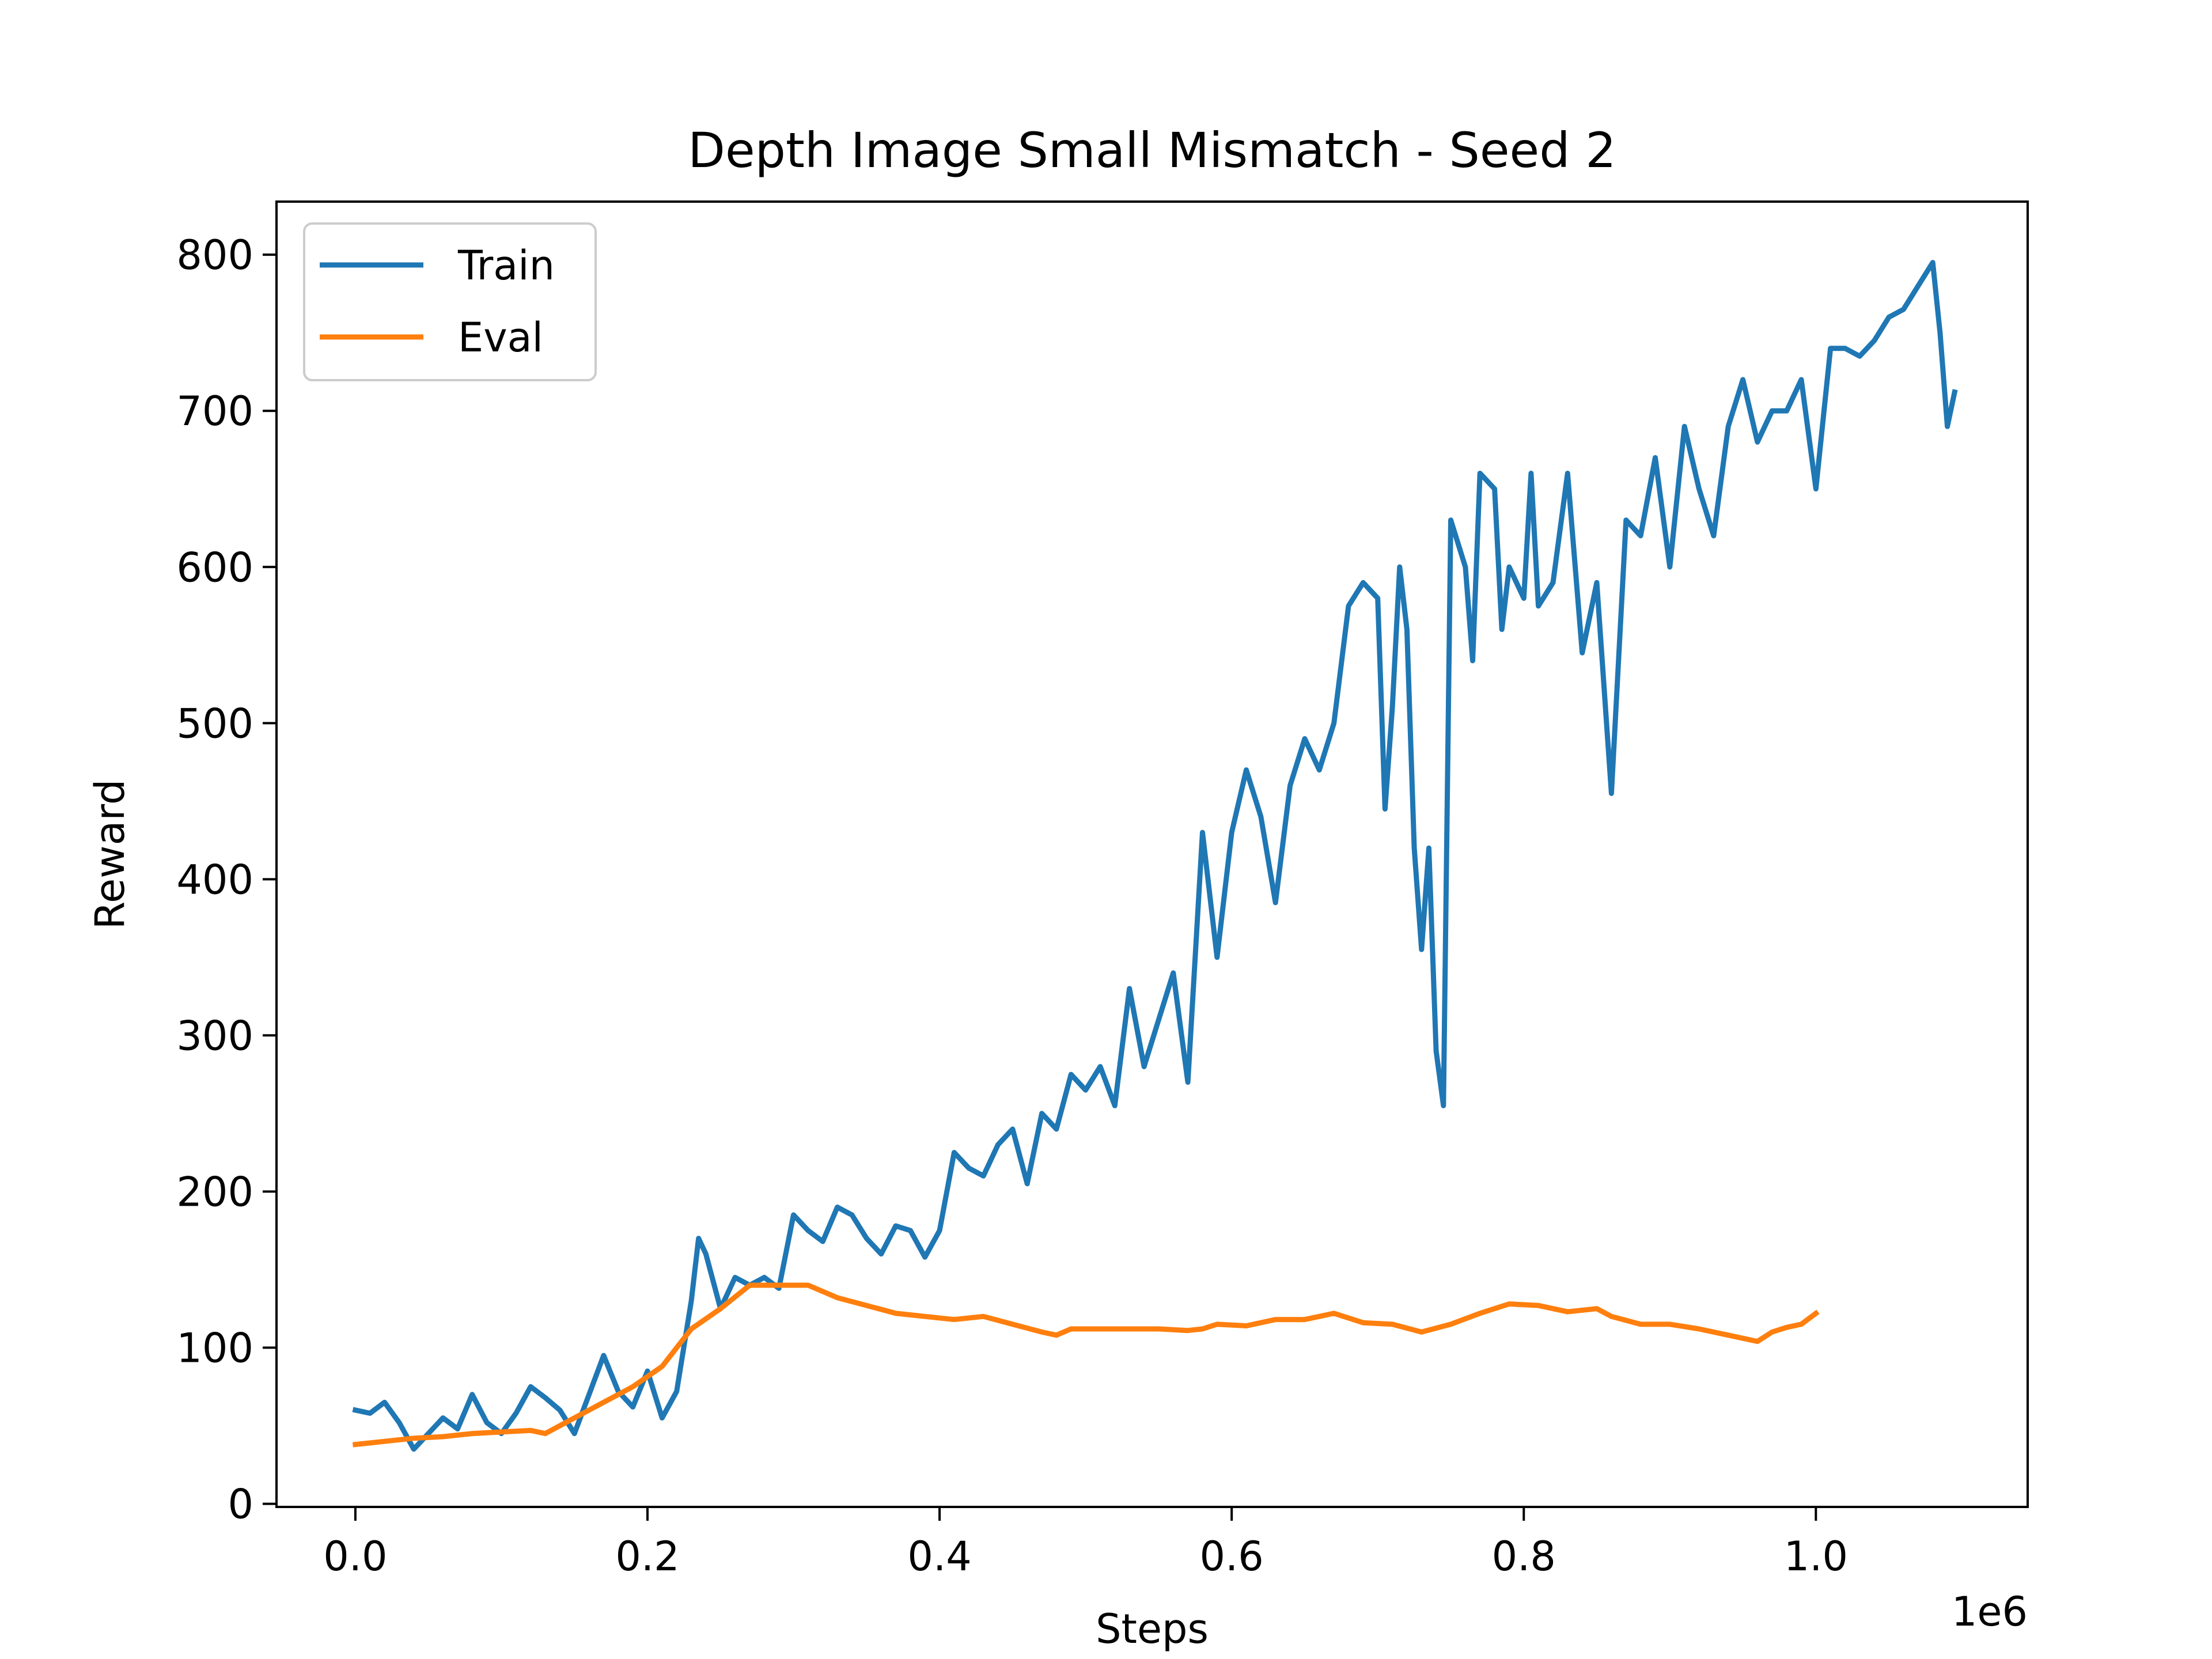 This screenshot has width=2212, height=1659. What do you see at coordinates (214, 1191) in the screenshot?
I see `y-tick-label: 200` at bounding box center [214, 1191].